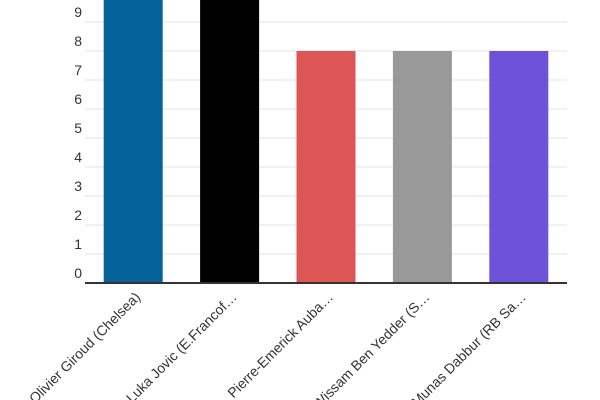 The width and height of the screenshot is (600, 400). I want to click on x-tick-label: Olivier Giroud (Chelsea), so click(85, 344).